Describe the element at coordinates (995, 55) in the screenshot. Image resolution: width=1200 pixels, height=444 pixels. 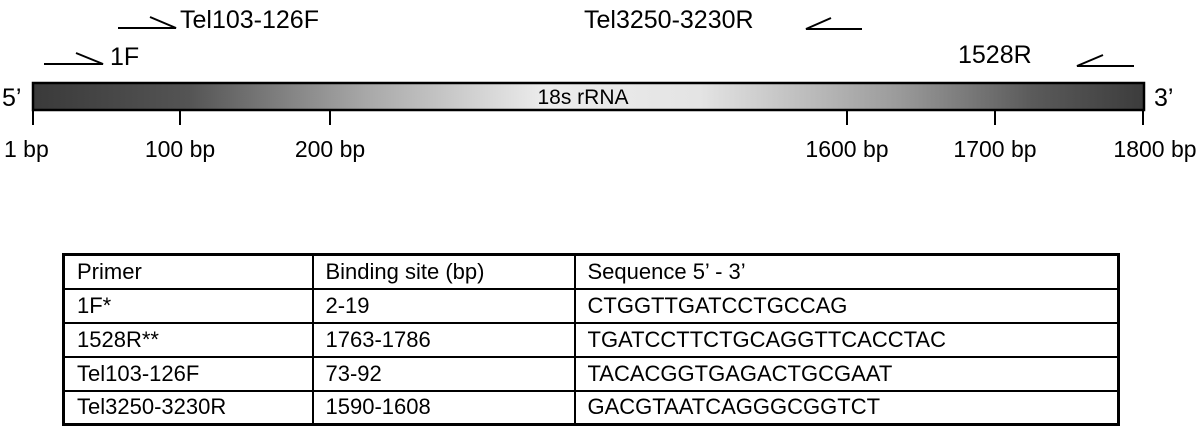
I see `primer-label-1528r: 1528R` at that location.